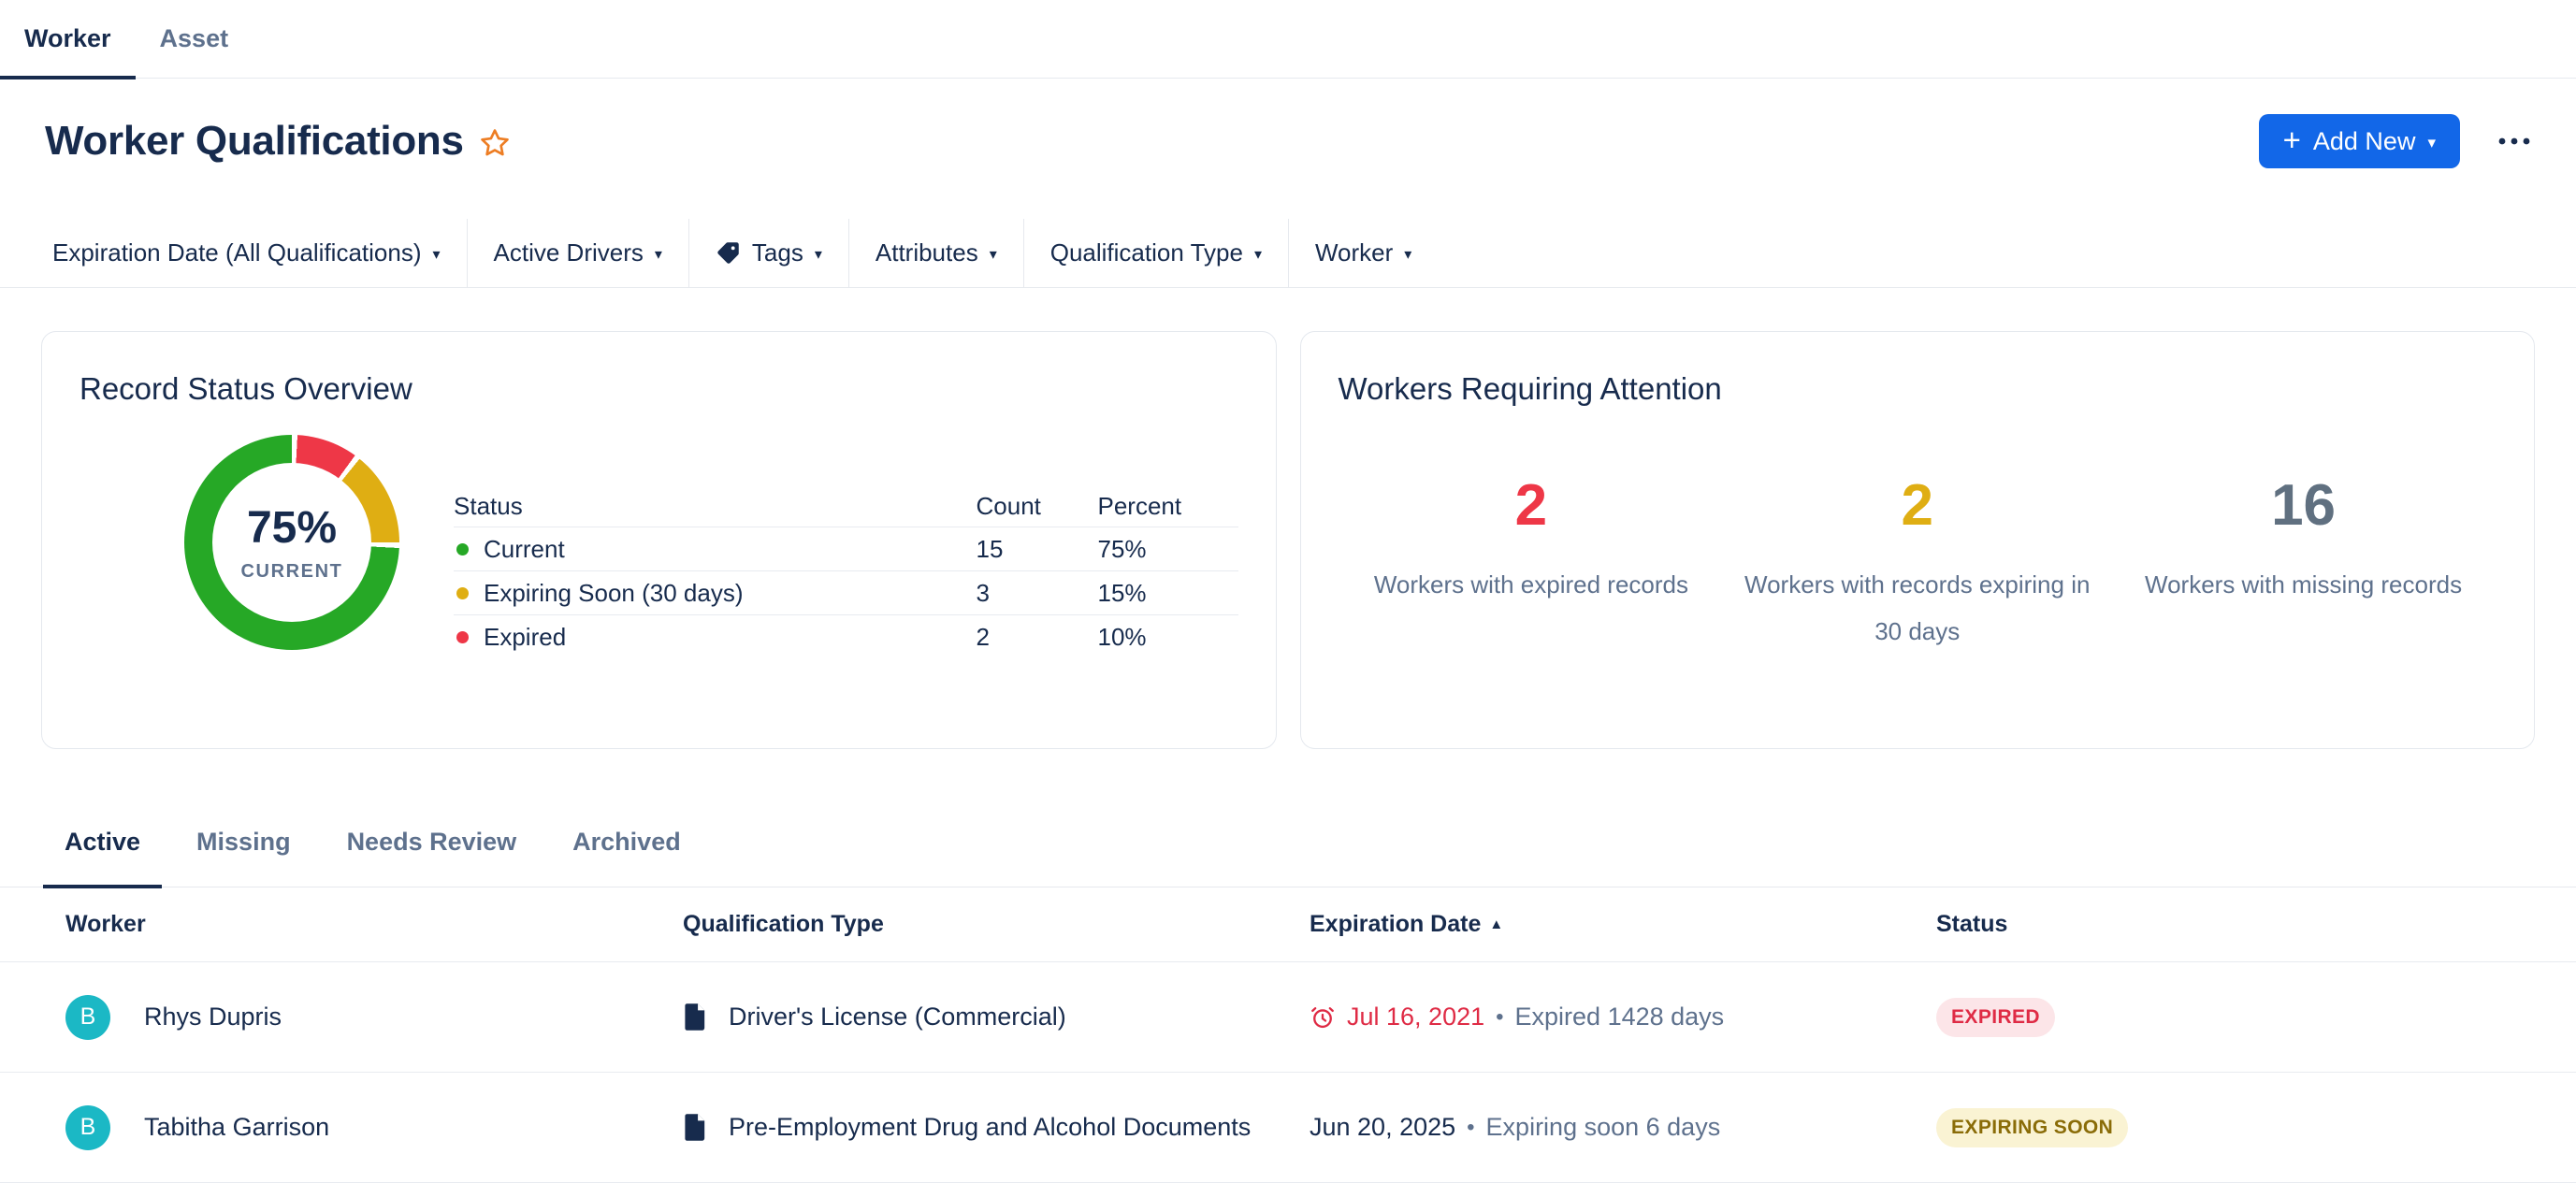 This screenshot has width=2576, height=1183. I want to click on filter-tags: Tags ▾, so click(769, 253).